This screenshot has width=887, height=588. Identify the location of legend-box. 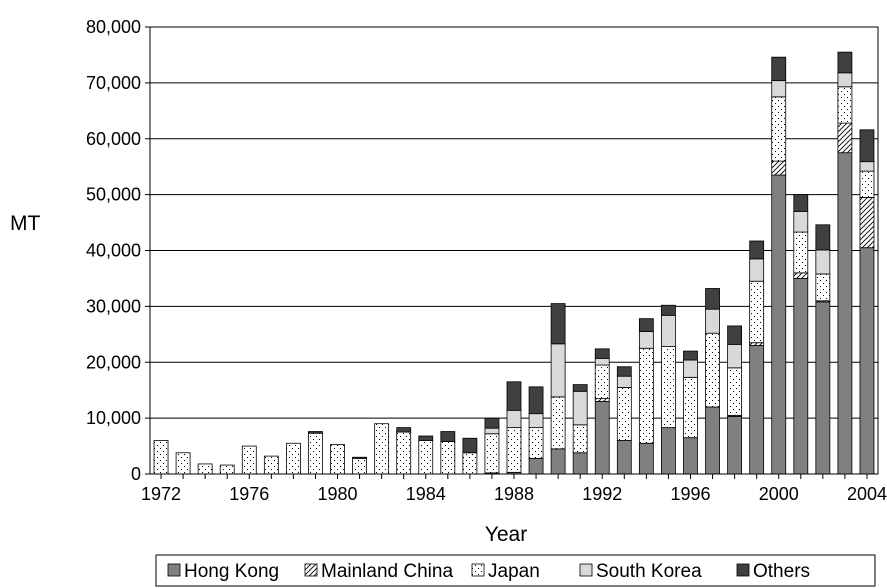
(515, 570).